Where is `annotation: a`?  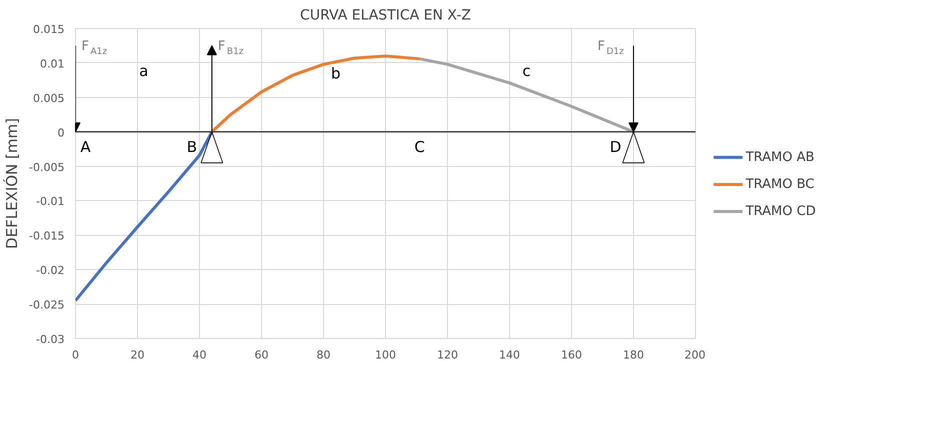 annotation: a is located at coordinates (143, 71).